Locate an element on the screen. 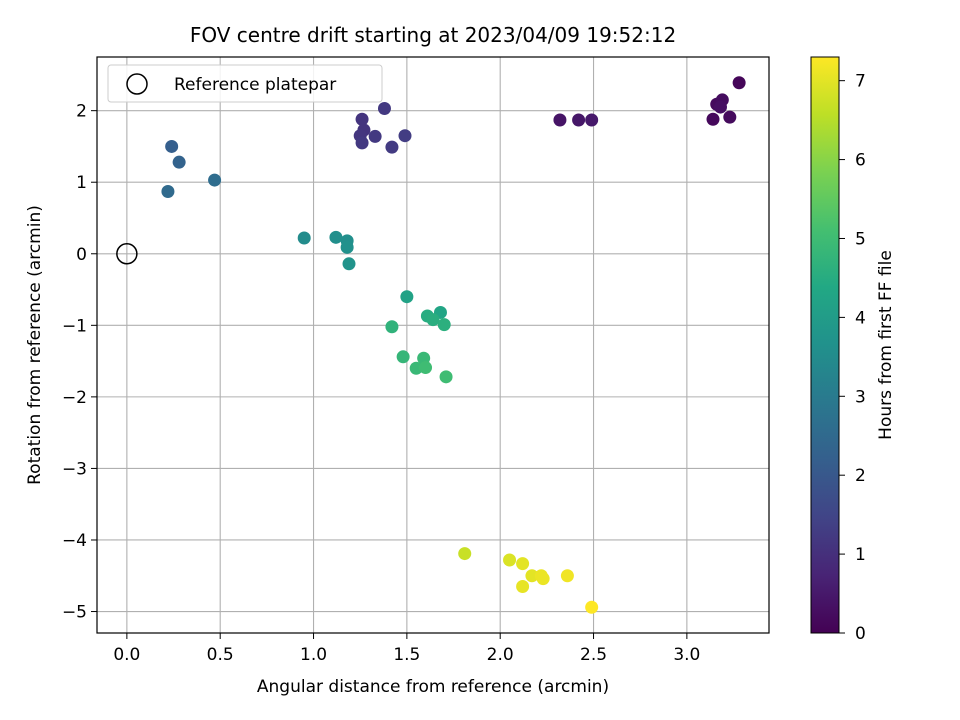  x-tick-label: 2.5 is located at coordinates (593, 655).